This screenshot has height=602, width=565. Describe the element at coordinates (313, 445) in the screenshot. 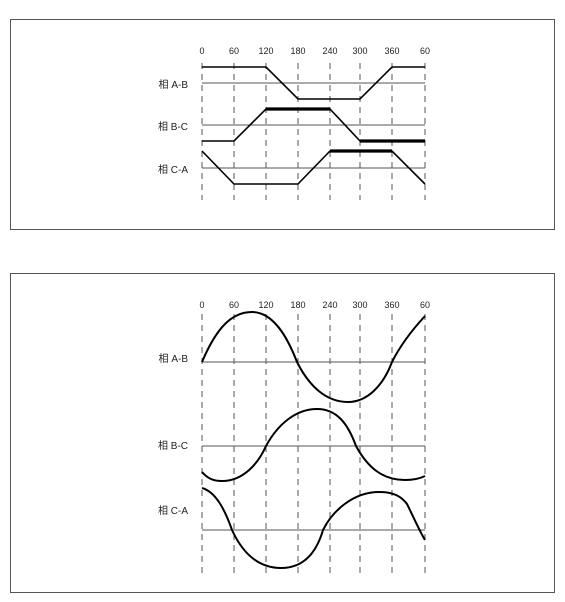

I see `phase-bc-sine-wave` at that location.